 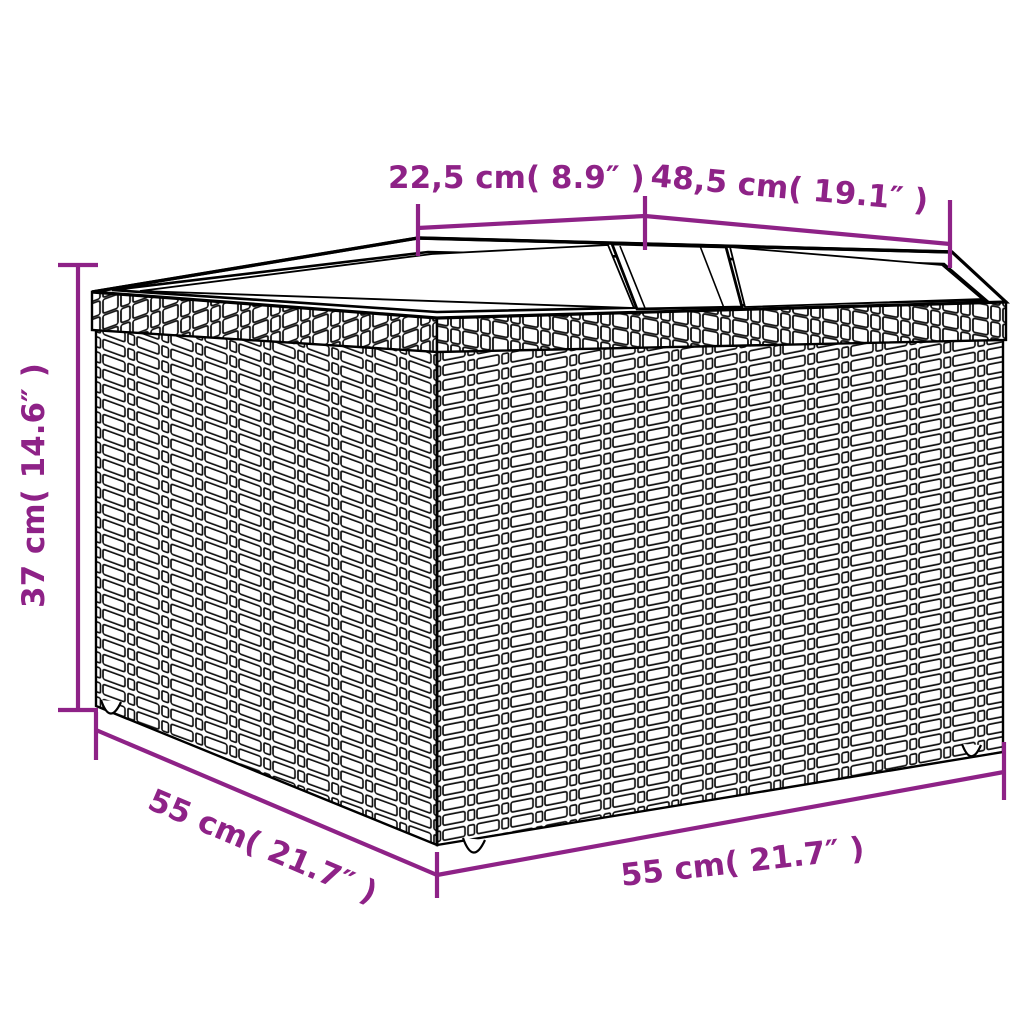 I want to click on table-feet, so click(x=541, y=776).